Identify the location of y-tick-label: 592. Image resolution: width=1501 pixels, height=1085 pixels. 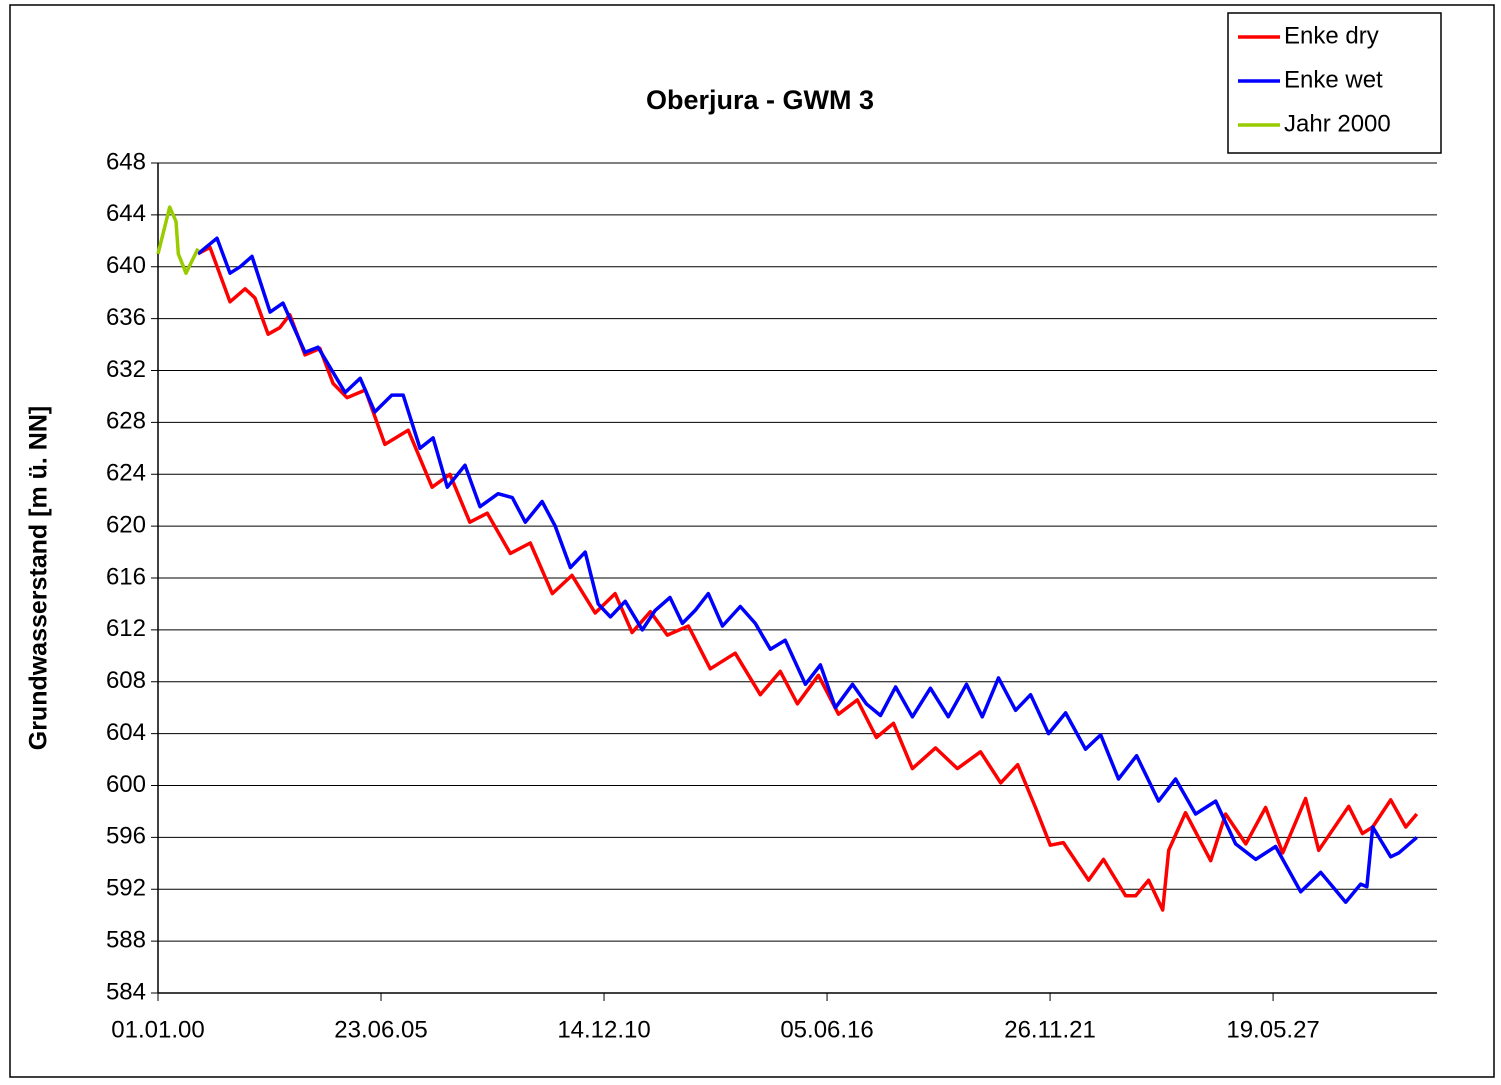
(126, 888).